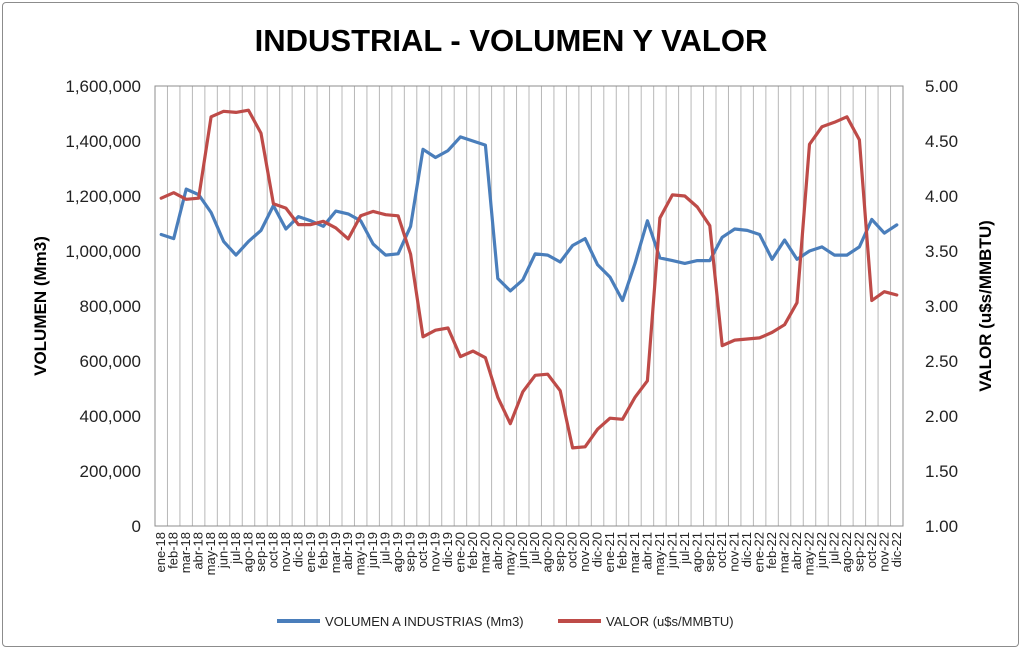  What do you see at coordinates (435, 552) in the screenshot?
I see `x-tick-label: nov-19` at bounding box center [435, 552].